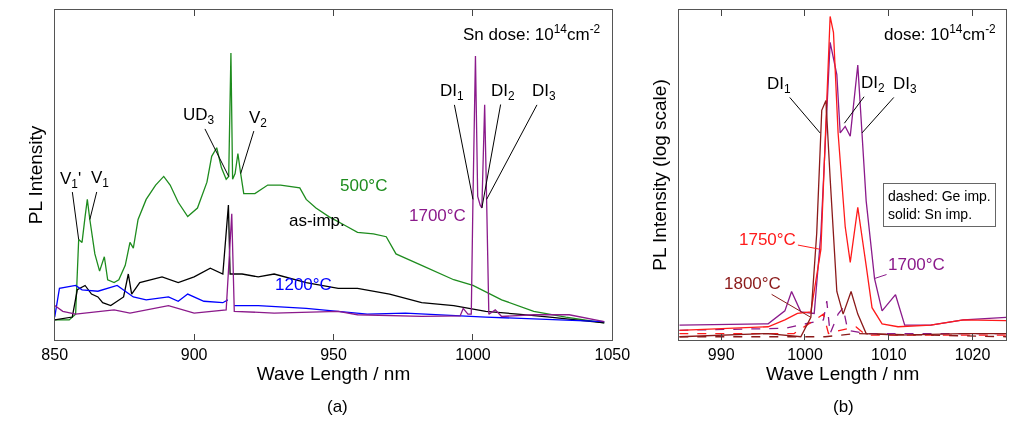  Describe the element at coordinates (939, 205) in the screenshot. I see `annotation: dashed: Ge imp. solid: Sn imp.` at that location.